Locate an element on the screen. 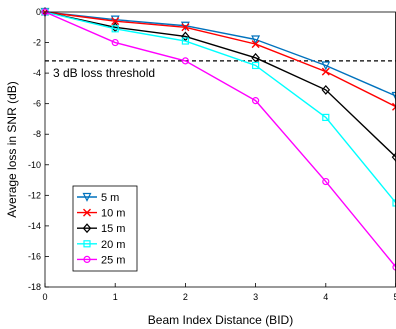 The image size is (396, 329). y-axis-label: Average loss in SNR (dB) is located at coordinates (12, 149).